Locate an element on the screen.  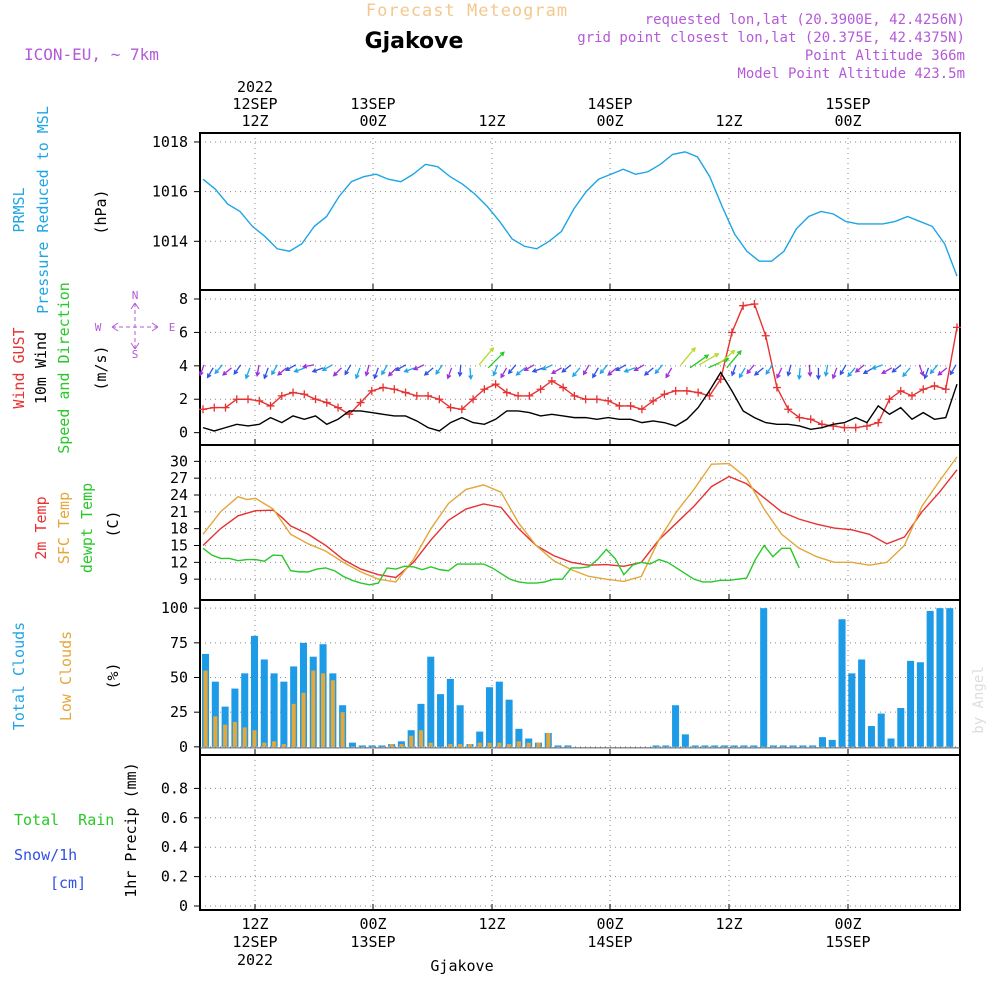
time-top-date-0: 12SEP is located at coordinates (254, 104).